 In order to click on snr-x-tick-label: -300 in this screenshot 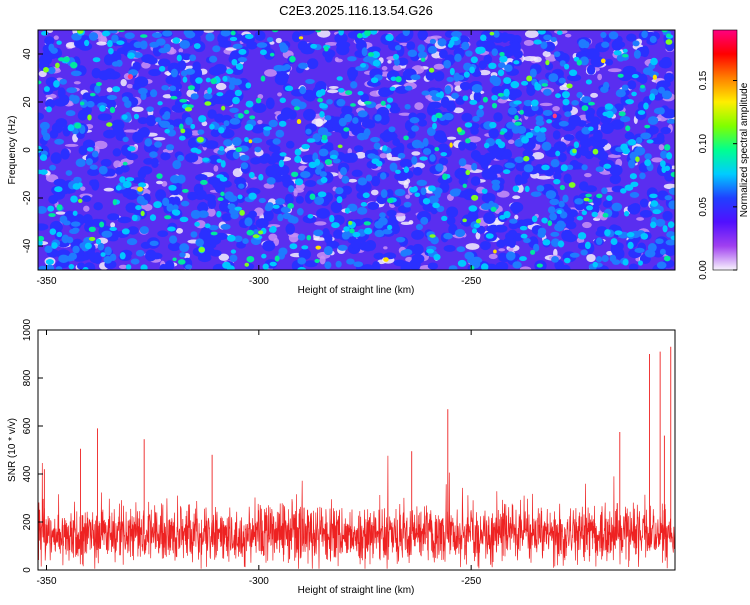, I will do `click(259, 581)`.